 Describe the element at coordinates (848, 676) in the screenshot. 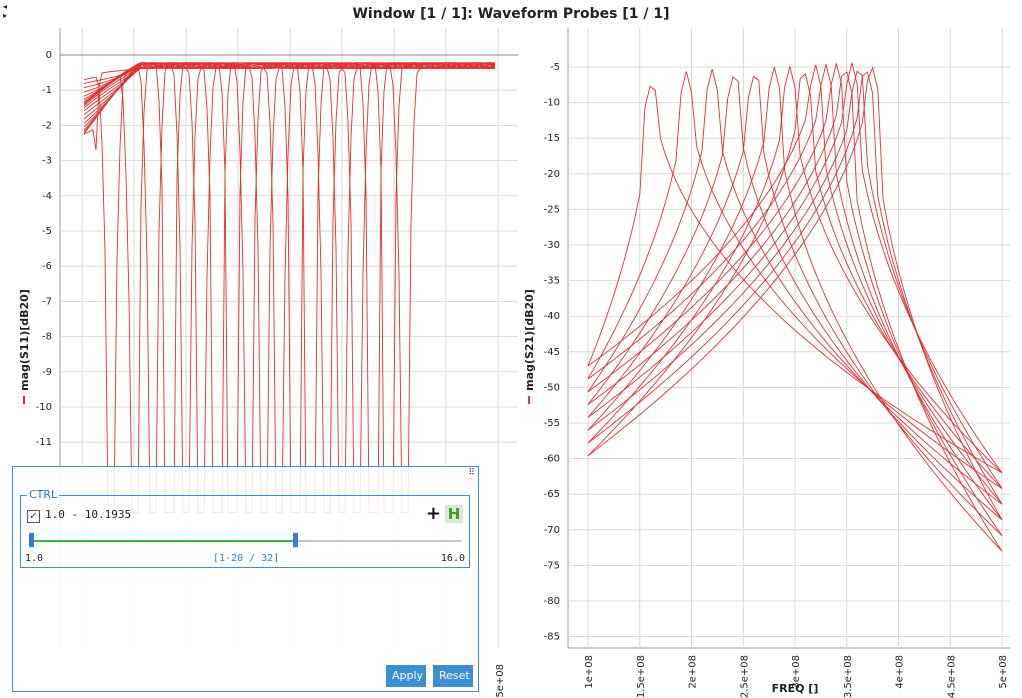

I see `s21-x-tick-label: 3.5e+08` at that location.